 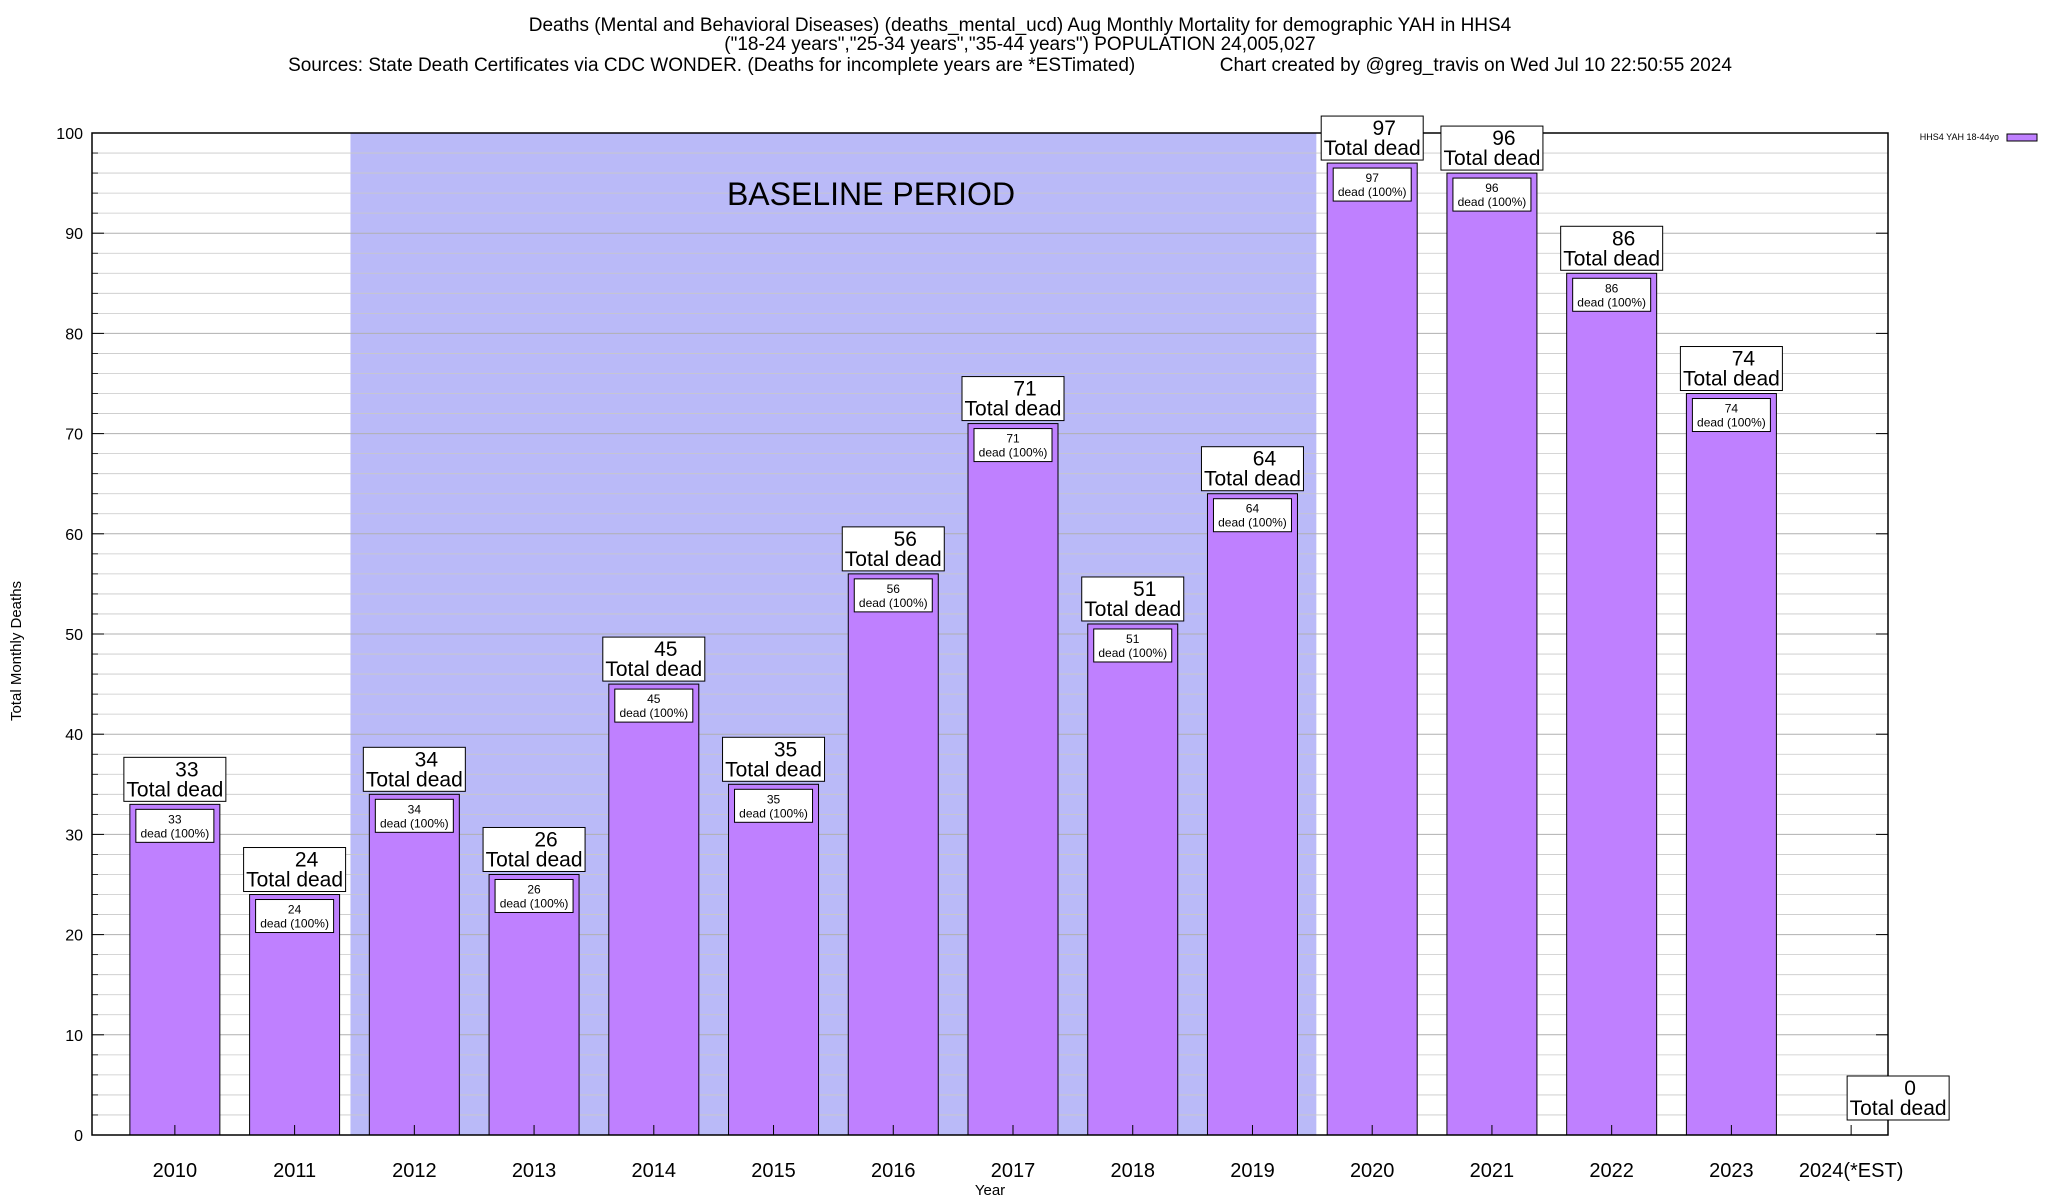 I want to click on total-value-label: 51, so click(x=1144, y=589).